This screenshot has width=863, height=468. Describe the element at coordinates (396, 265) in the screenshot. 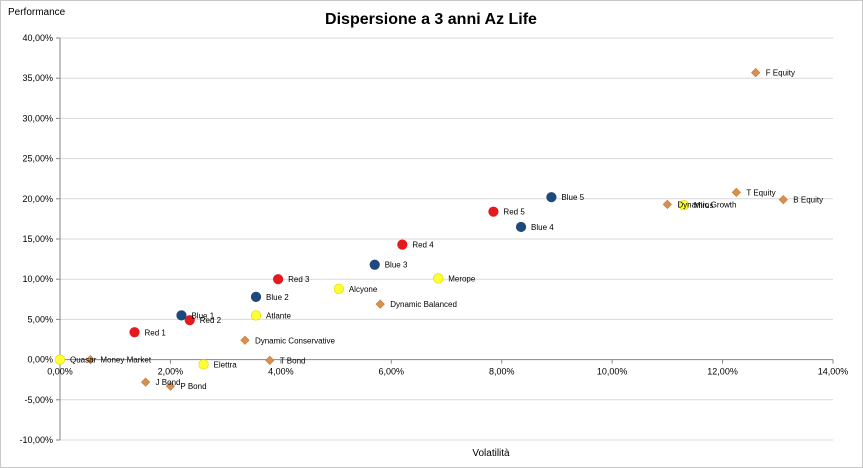

I see `label-blue-3: Blue 3` at that location.